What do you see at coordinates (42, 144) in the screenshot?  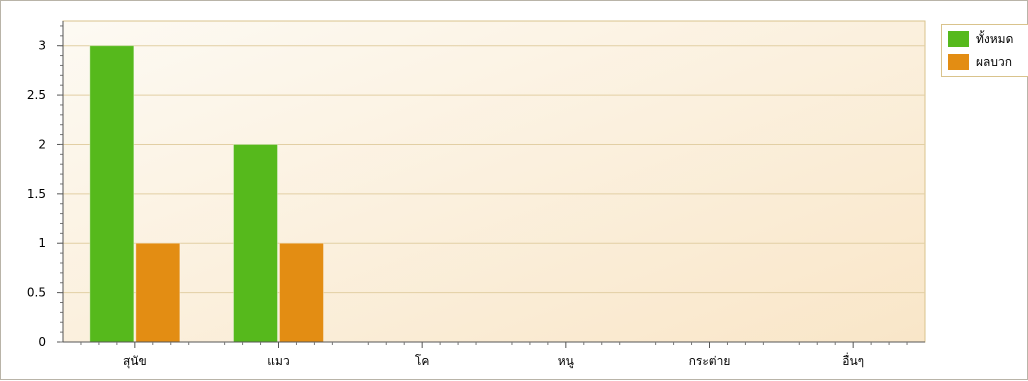 I see `y-tick-label: 2` at bounding box center [42, 144].